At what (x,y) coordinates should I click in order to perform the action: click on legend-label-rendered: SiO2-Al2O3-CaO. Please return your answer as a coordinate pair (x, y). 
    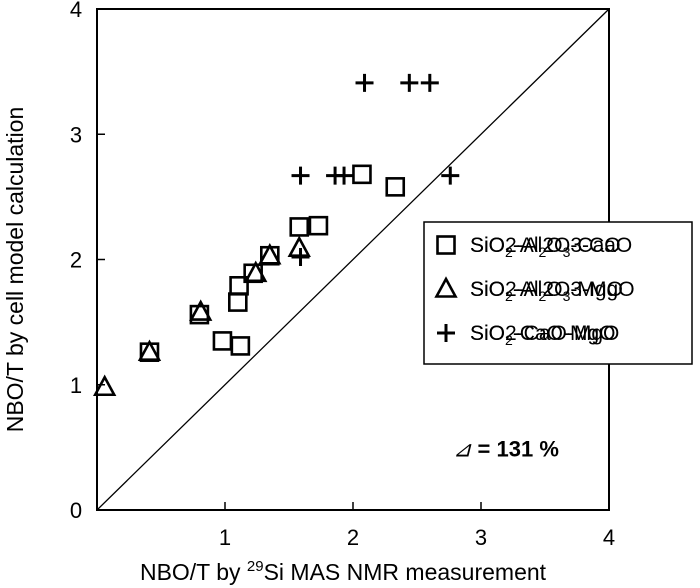
    Looking at the image, I should click on (545, 247).